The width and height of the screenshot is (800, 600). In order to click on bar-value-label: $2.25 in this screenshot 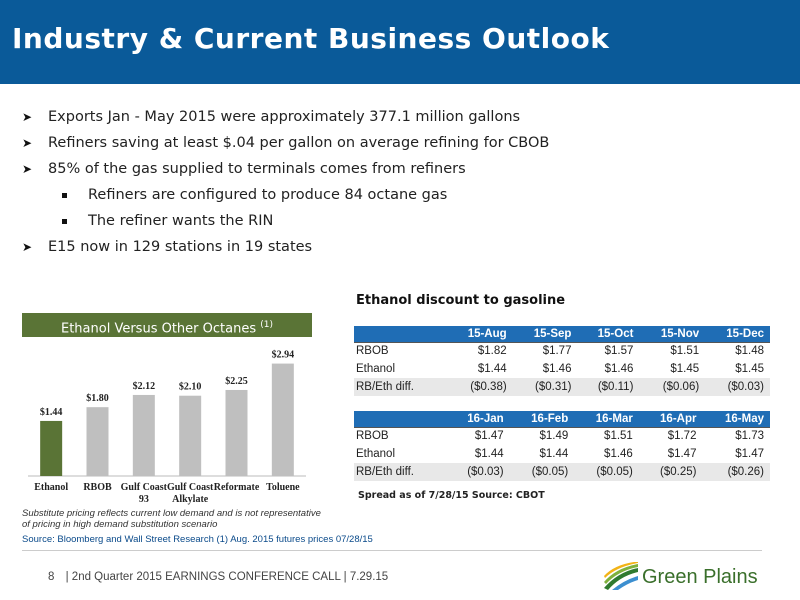, I will do `click(236, 381)`.